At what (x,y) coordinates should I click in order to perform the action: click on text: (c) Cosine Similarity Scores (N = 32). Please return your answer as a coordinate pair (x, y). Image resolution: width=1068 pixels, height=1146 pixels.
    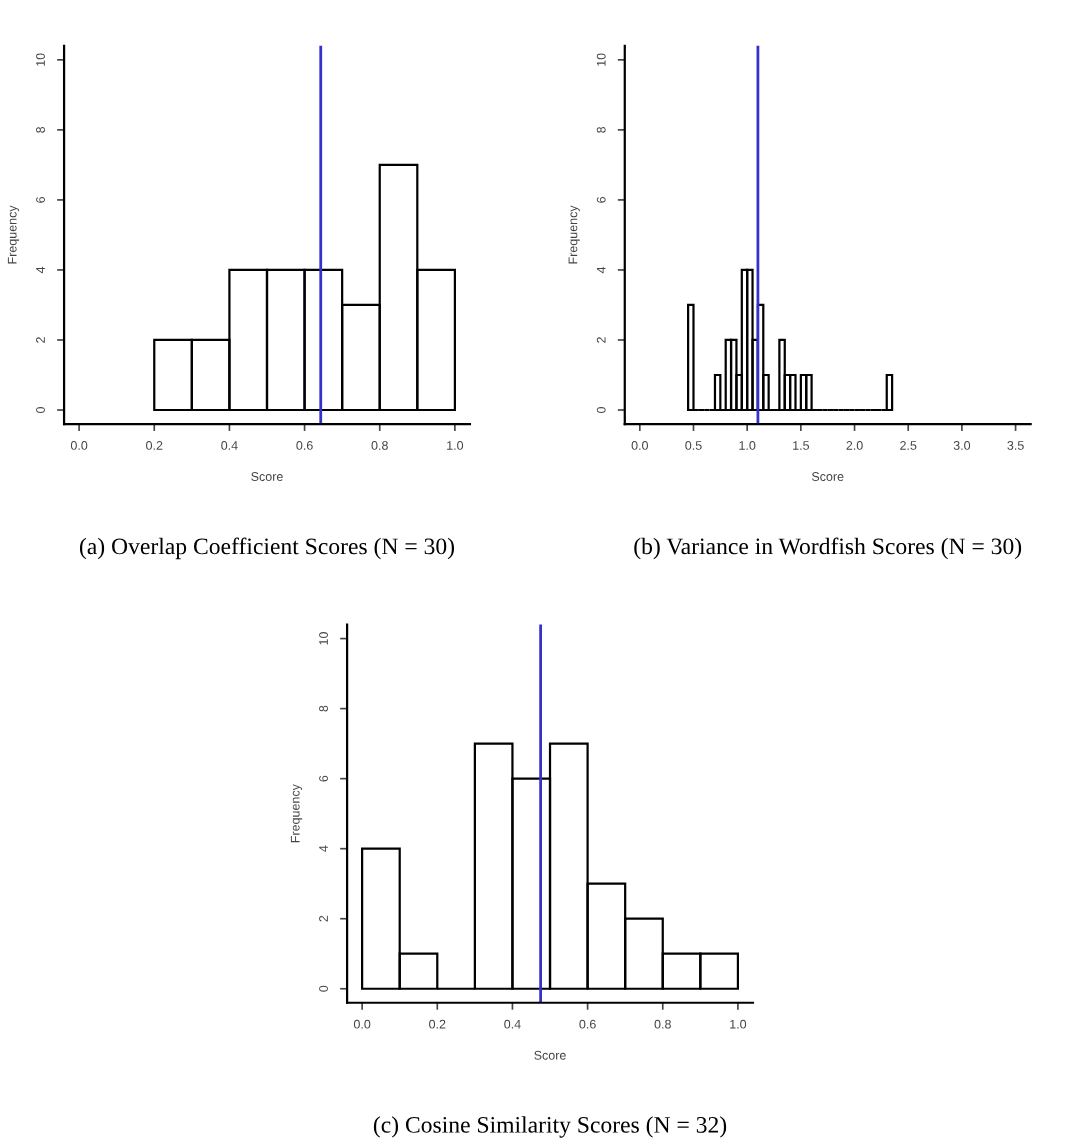
    Looking at the image, I should click on (550, 1127).